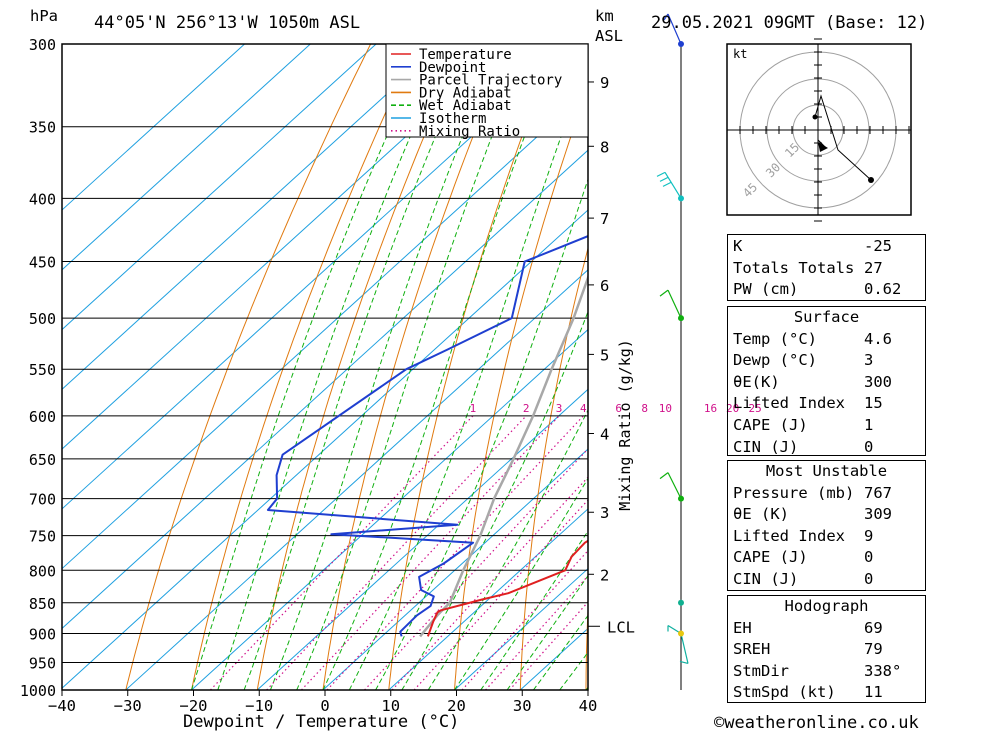  Describe the element at coordinates (490, 81) in the screenshot. I see `legend-entry: Parcel Trajectory` at that location.